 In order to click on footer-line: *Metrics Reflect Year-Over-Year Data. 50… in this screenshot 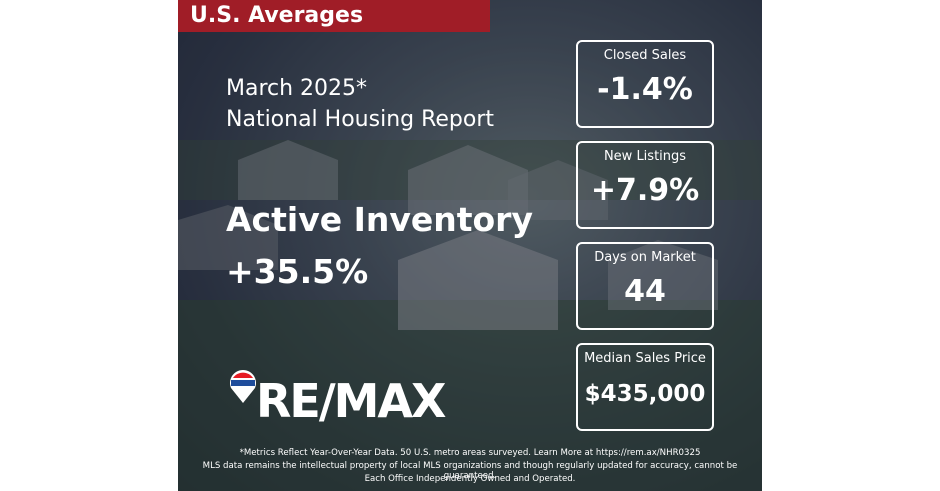, I will do `click(470, 453)`.